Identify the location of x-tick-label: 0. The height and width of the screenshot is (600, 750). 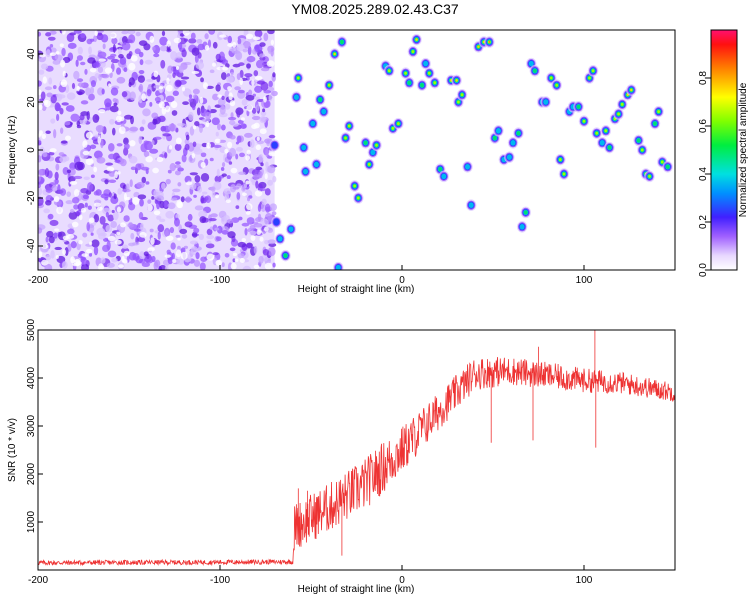
(402, 280).